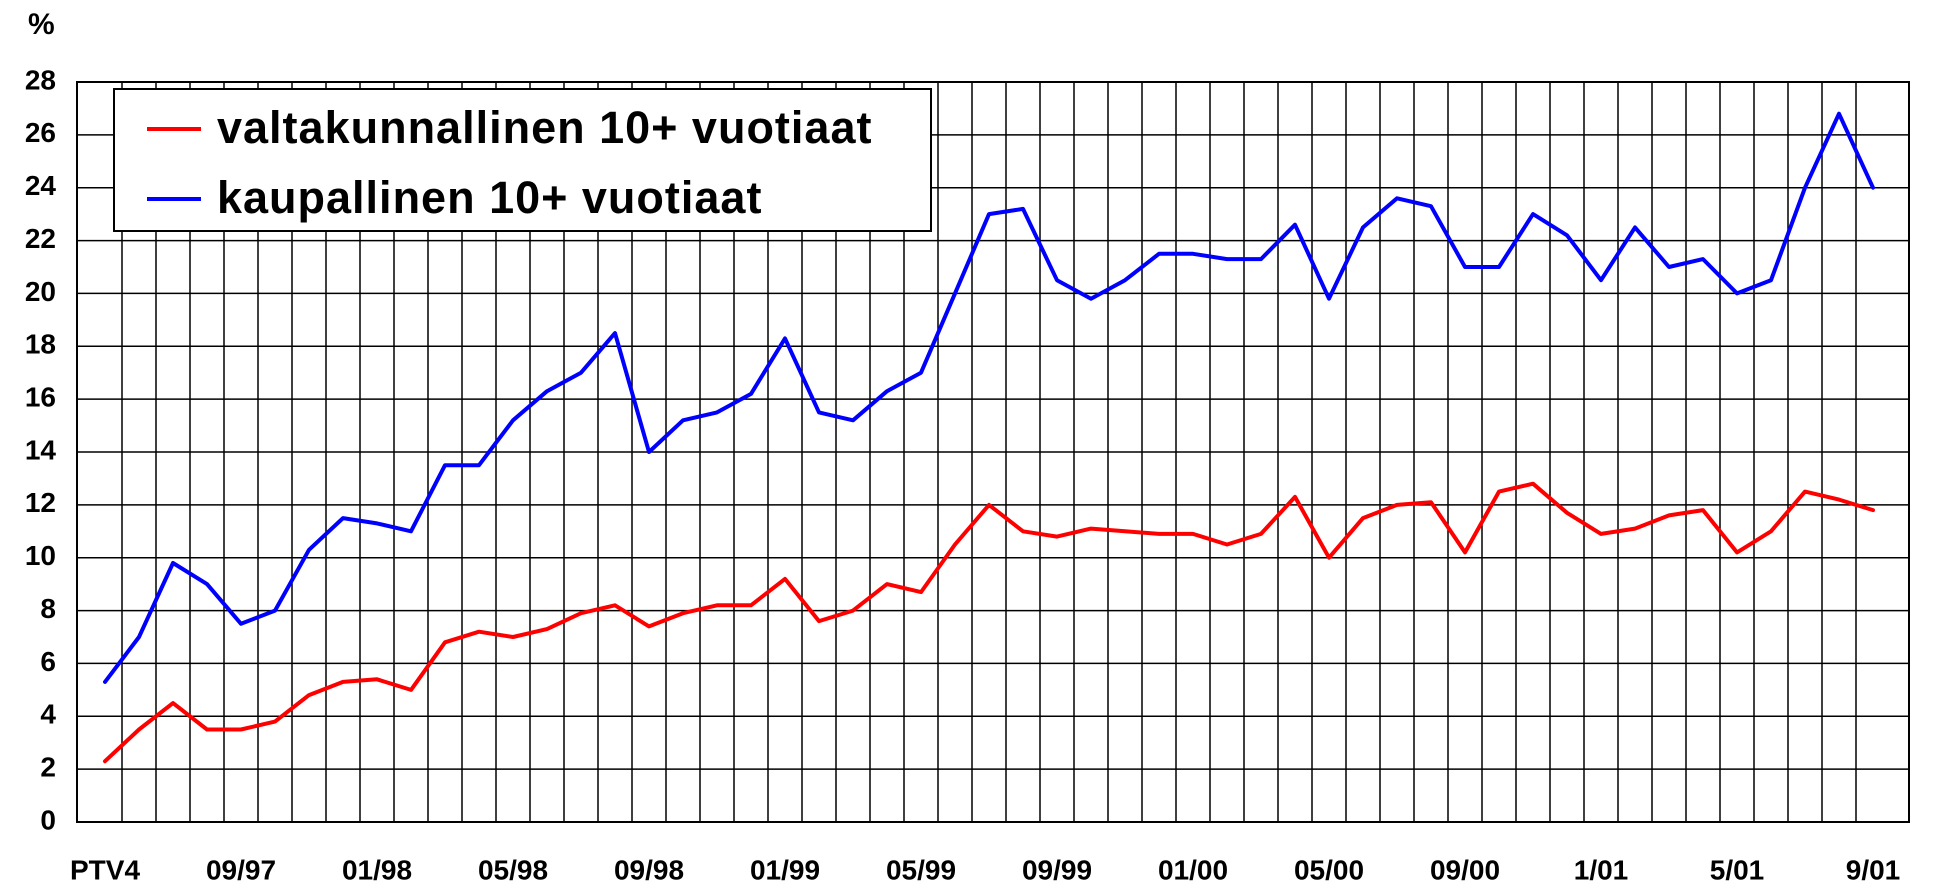  I want to click on x-tick-label: 01/00, so click(1193, 869).